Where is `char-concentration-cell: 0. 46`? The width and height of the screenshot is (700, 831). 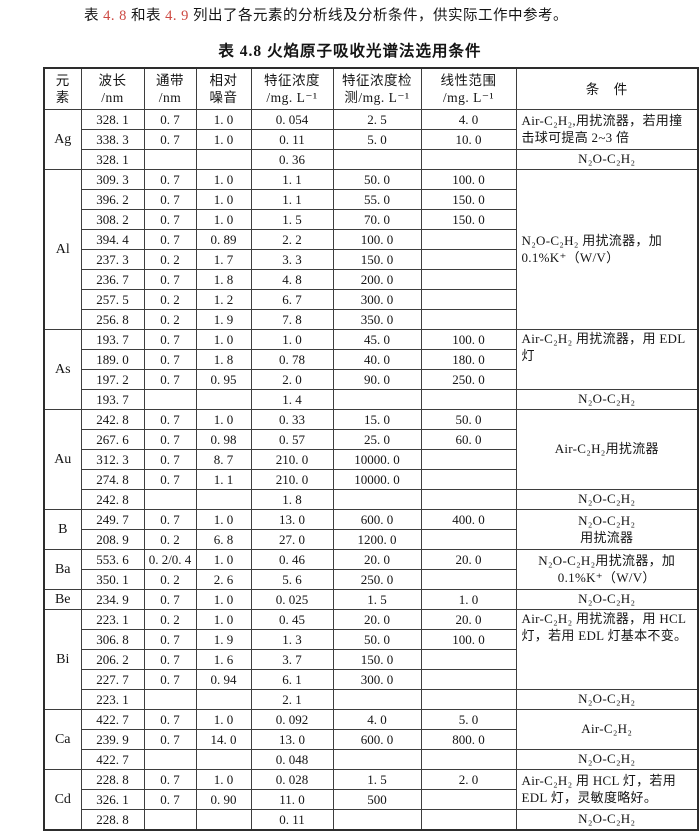 char-concentration-cell: 0. 46 is located at coordinates (292, 559).